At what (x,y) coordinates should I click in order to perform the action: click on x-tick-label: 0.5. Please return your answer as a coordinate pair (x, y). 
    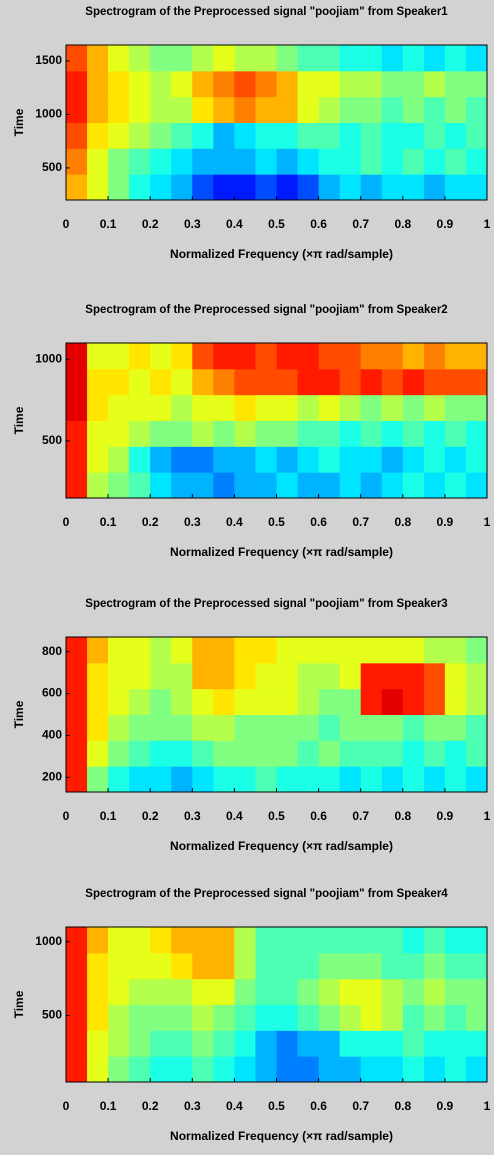
    Looking at the image, I should click on (276, 522).